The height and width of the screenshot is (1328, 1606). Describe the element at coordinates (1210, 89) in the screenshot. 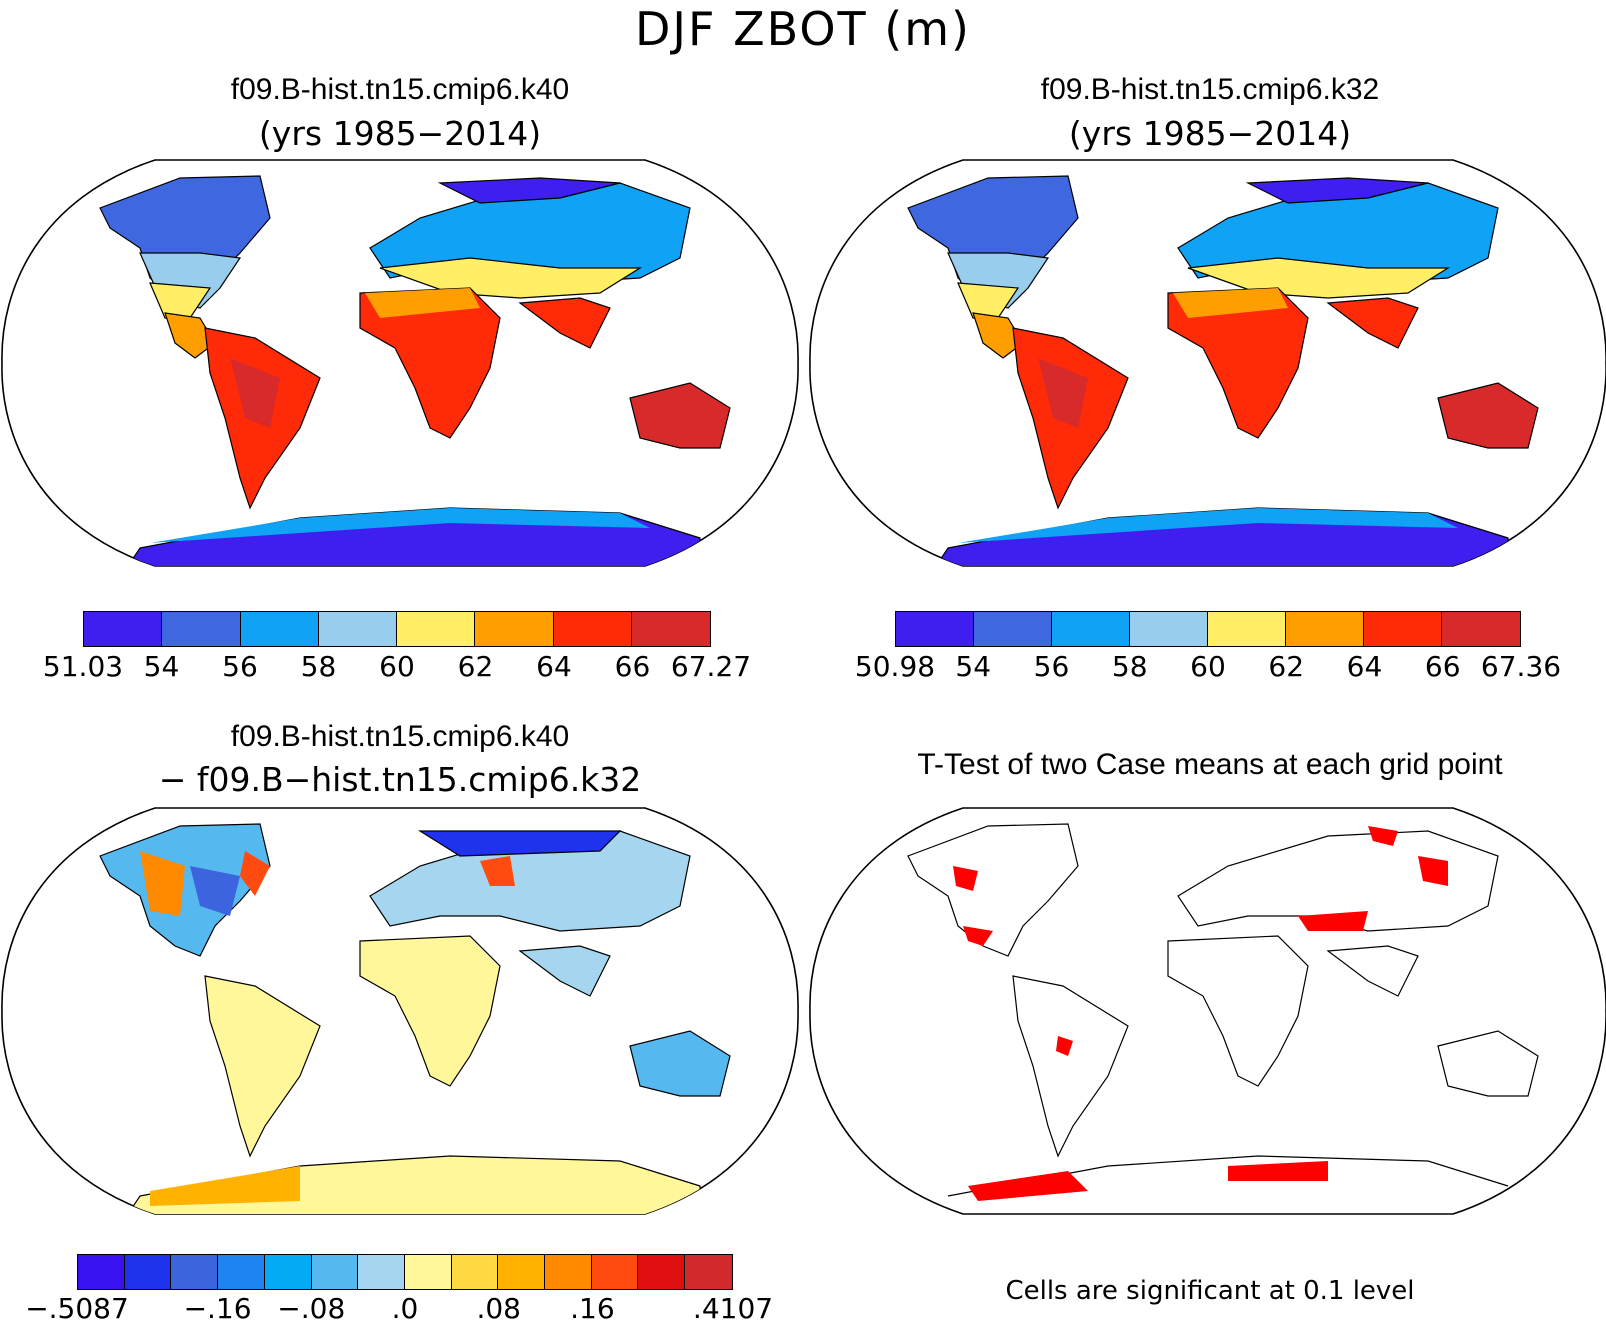

I see `panel-2-title: f09.B-hist.tn15.cmip6.k32` at that location.